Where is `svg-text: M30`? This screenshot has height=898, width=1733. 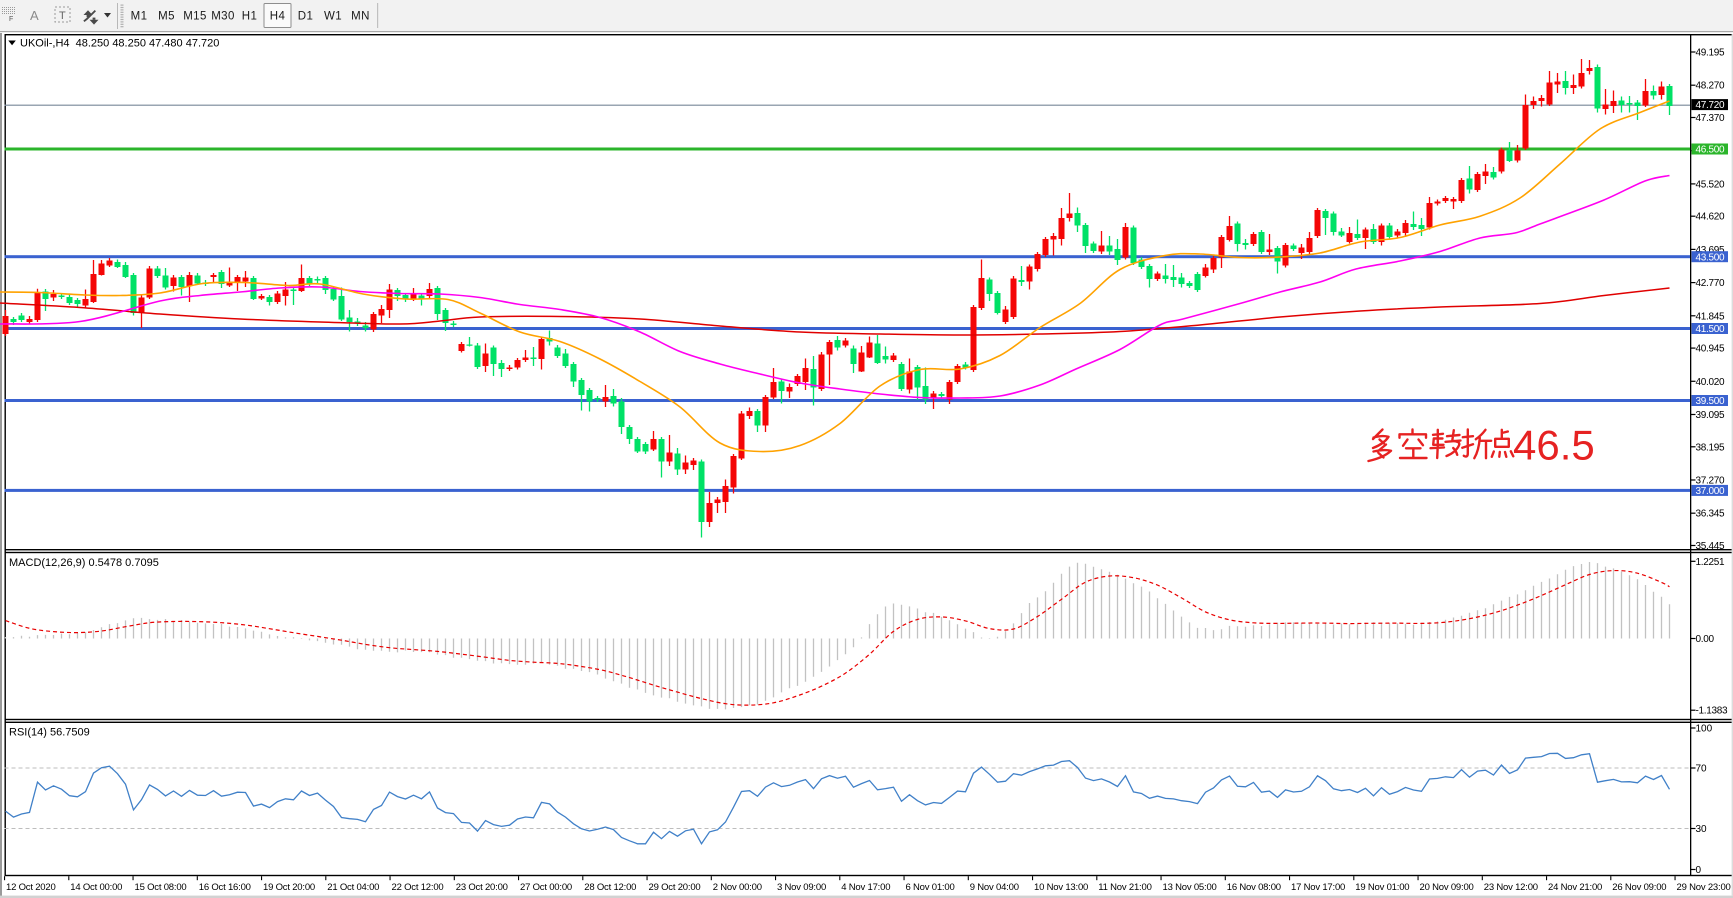
svg-text: M30 is located at coordinates (223, 17).